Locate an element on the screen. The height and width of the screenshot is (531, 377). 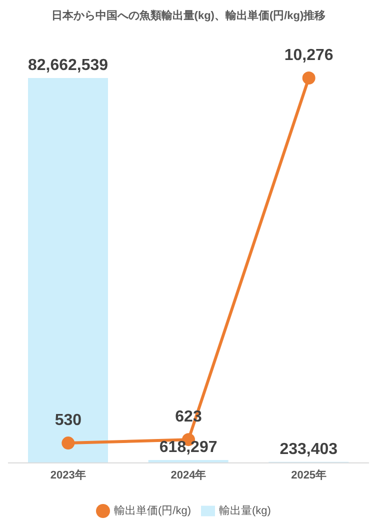
data-label: 530 is located at coordinates (68, 421).